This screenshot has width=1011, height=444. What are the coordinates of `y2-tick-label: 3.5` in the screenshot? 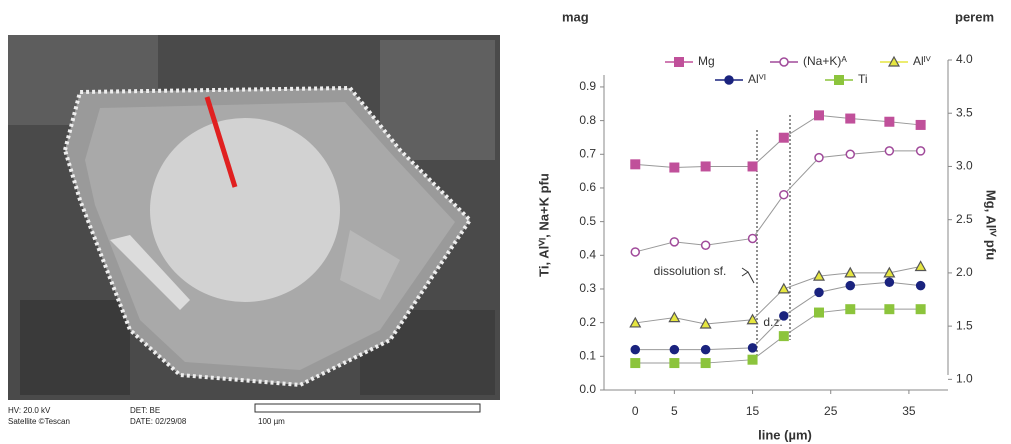 It's located at (964, 112).